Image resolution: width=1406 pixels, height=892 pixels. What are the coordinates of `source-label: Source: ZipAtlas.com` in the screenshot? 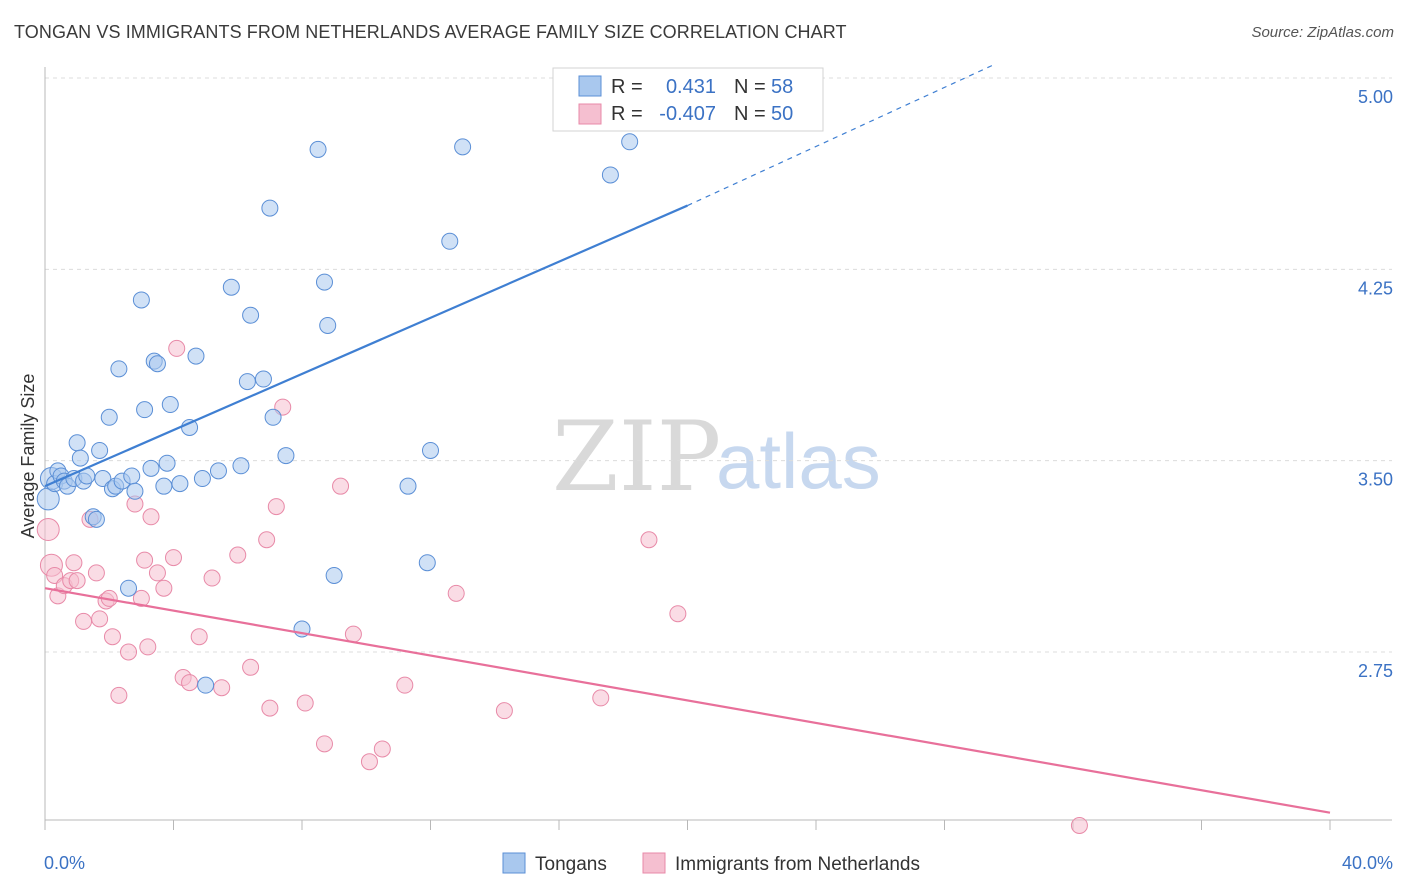 It's located at (1322, 32).